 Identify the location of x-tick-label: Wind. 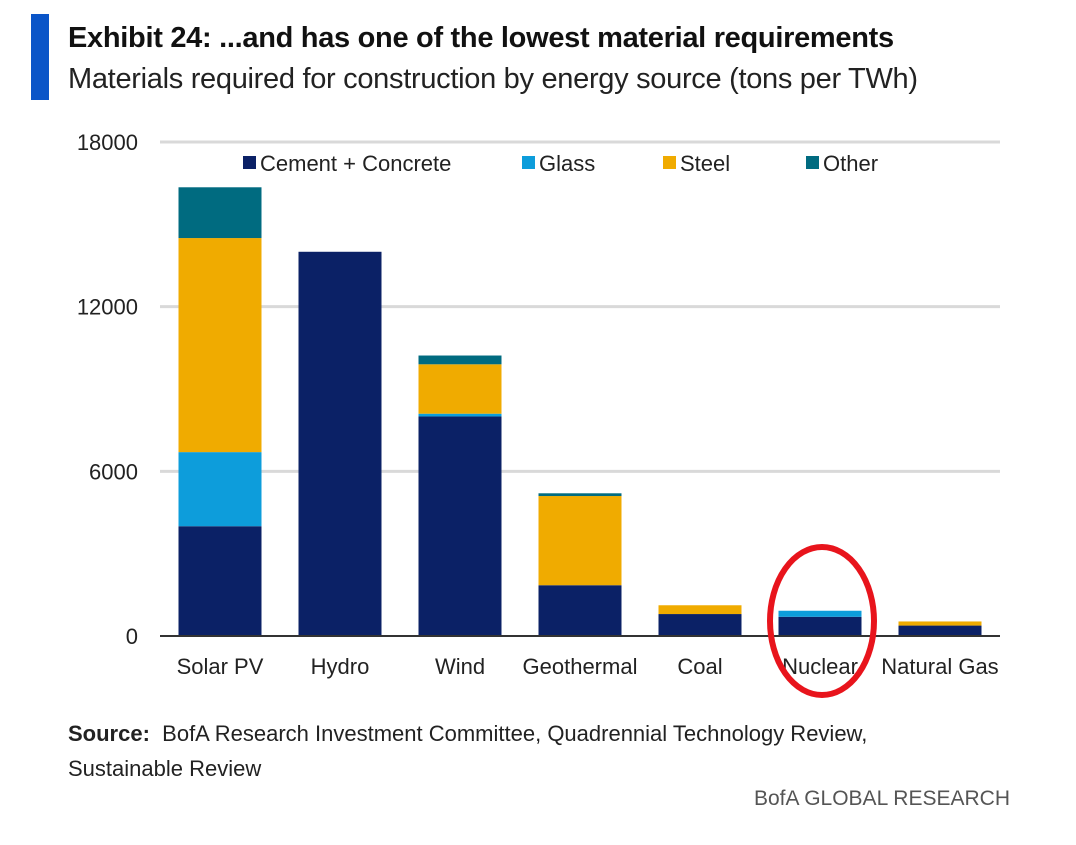
(460, 666).